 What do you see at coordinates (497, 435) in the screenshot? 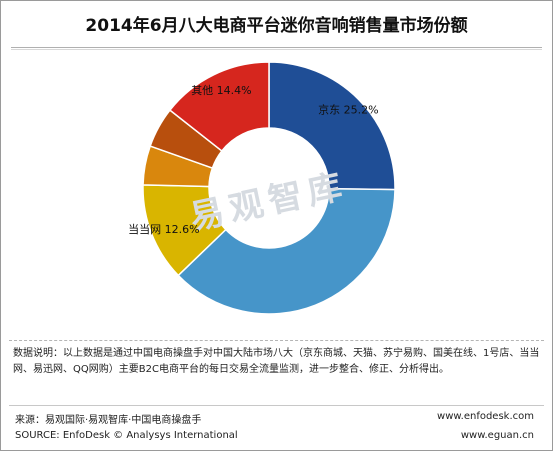
I see `website-link-eguan: www.eguan.cn` at bounding box center [497, 435].